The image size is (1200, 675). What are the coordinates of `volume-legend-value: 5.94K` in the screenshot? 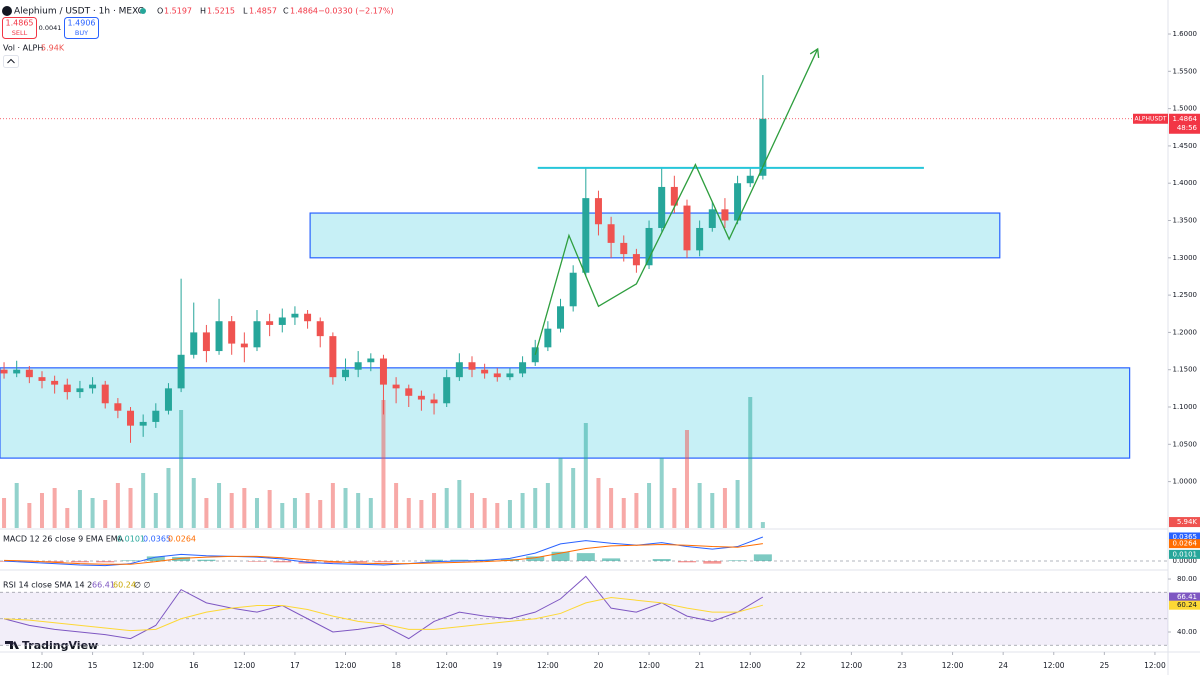 It's located at (53, 48).